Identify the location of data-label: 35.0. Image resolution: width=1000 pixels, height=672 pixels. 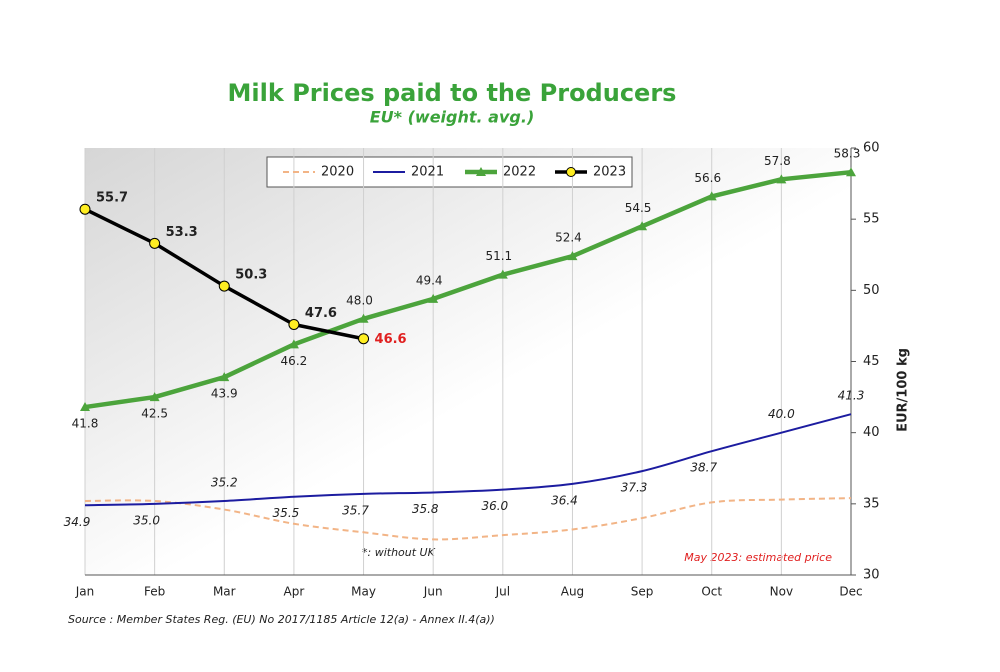
(146, 520).